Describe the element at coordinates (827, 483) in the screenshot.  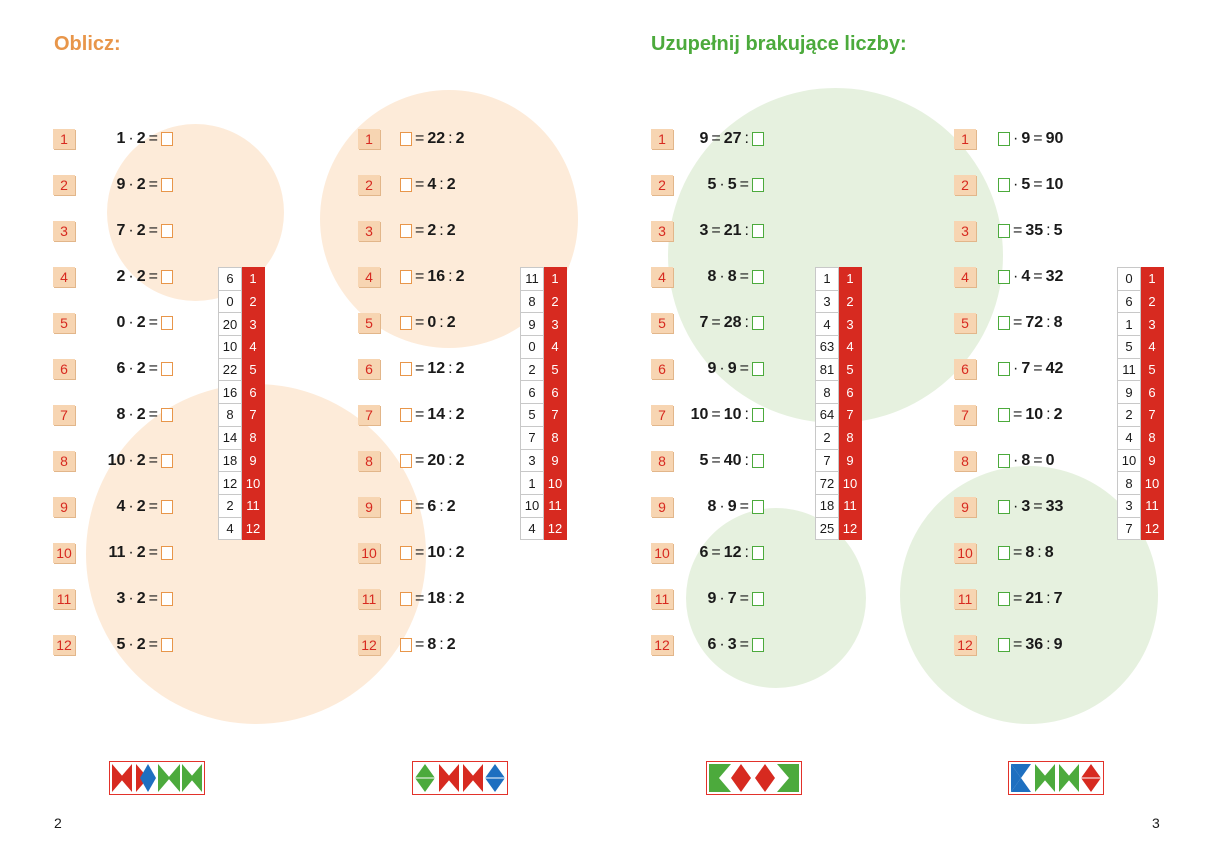
I see `answer-key-value: 72` at that location.